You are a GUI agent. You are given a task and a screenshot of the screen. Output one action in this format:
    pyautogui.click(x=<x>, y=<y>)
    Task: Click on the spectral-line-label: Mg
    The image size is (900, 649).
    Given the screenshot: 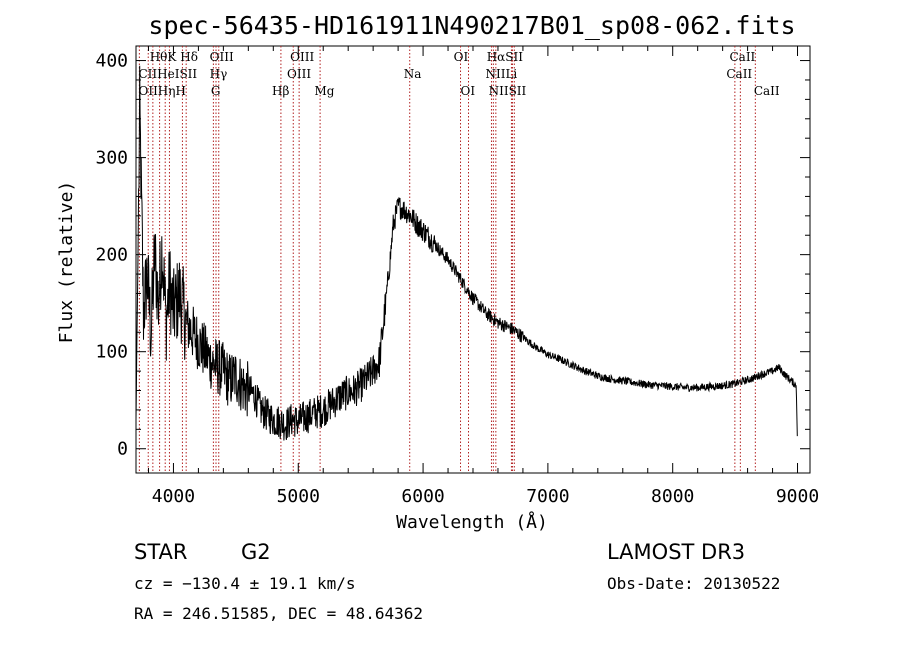 What is the action you would take?
    pyautogui.click(x=324, y=91)
    